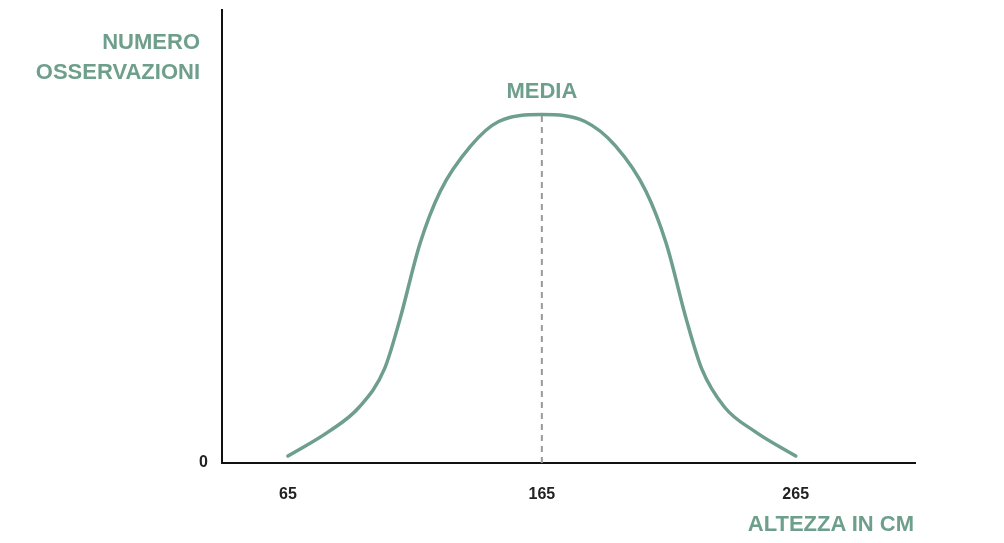  What do you see at coordinates (542, 494) in the screenshot?
I see `x-tick-label: 165` at bounding box center [542, 494].